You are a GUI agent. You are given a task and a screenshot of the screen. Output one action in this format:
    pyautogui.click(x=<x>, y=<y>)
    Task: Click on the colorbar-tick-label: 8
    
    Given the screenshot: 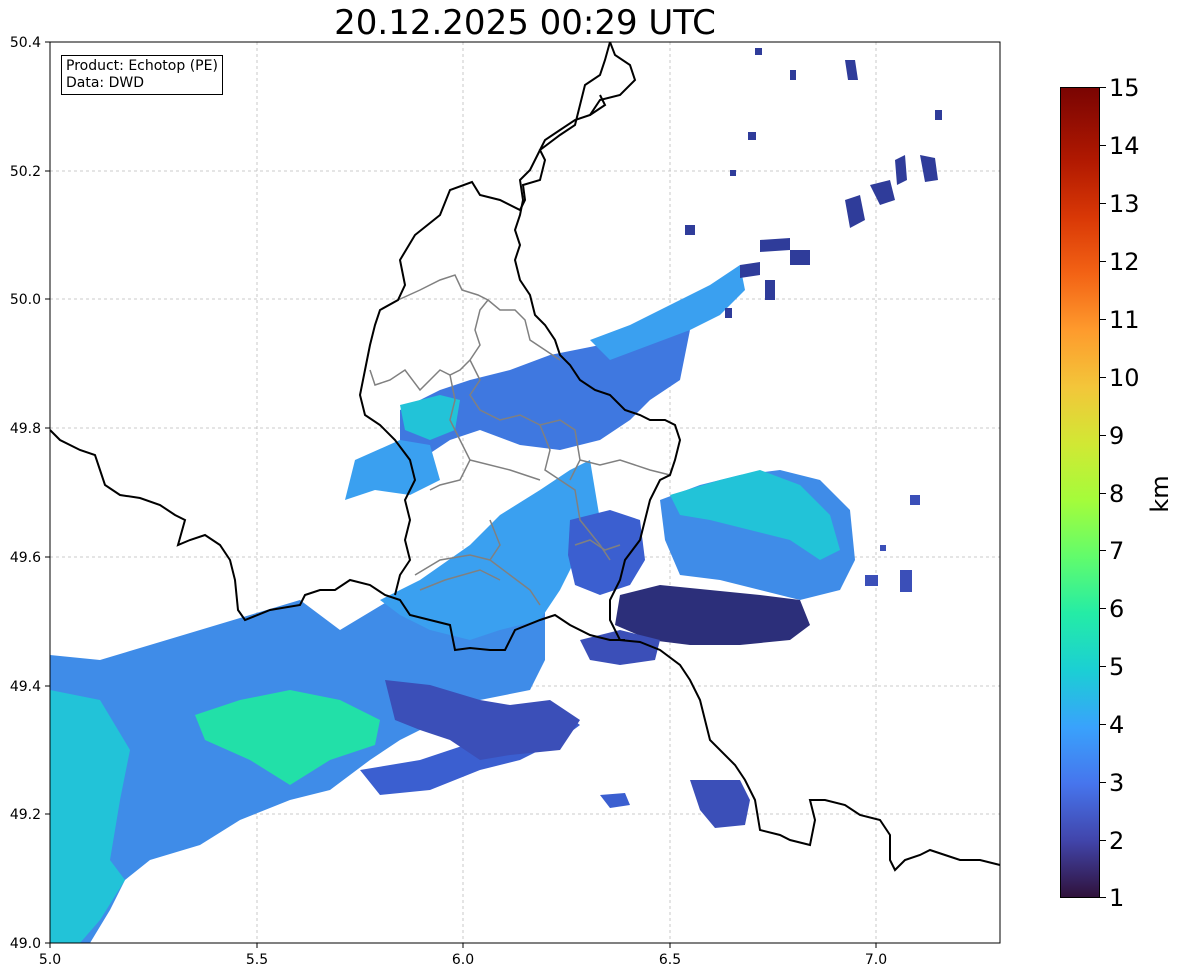 What is the action you would take?
    pyautogui.click(x=1117, y=494)
    